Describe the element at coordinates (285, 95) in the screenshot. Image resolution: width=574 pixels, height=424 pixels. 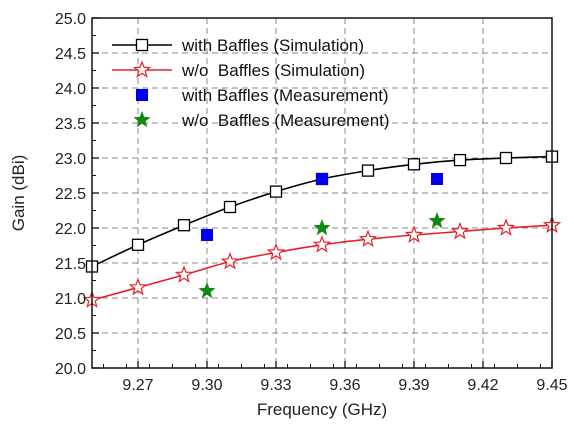
I see `legend-label-3: with Baffles (Measurement)` at that location.